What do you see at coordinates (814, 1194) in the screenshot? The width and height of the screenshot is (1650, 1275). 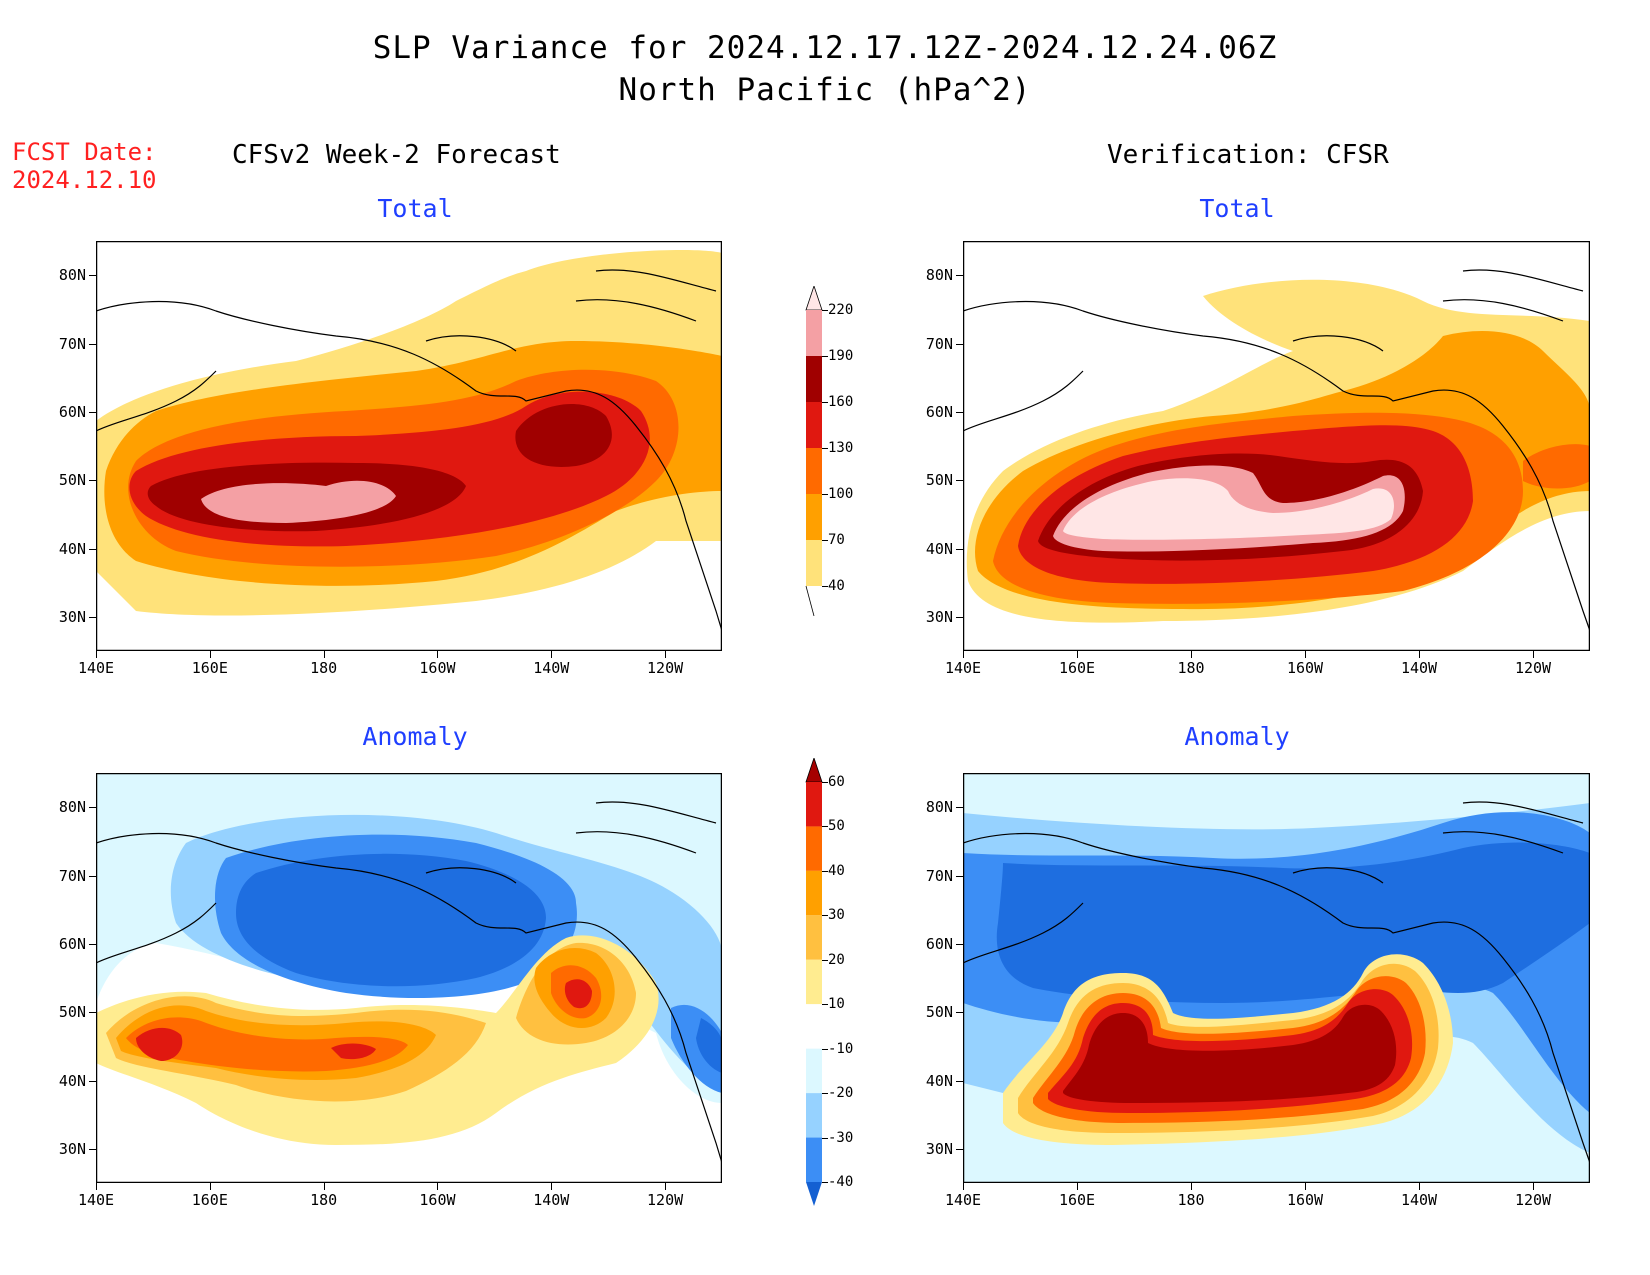 I see `colorbar-bottom-arrow` at bounding box center [814, 1194].